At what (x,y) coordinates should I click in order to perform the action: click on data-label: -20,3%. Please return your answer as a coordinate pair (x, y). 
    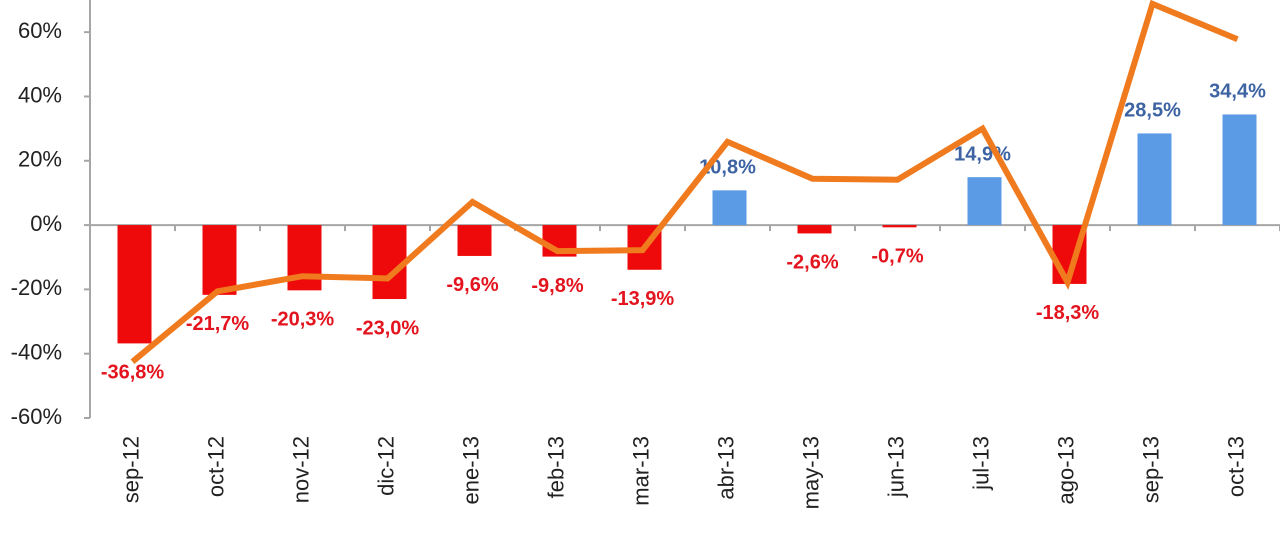
    Looking at the image, I should click on (303, 320).